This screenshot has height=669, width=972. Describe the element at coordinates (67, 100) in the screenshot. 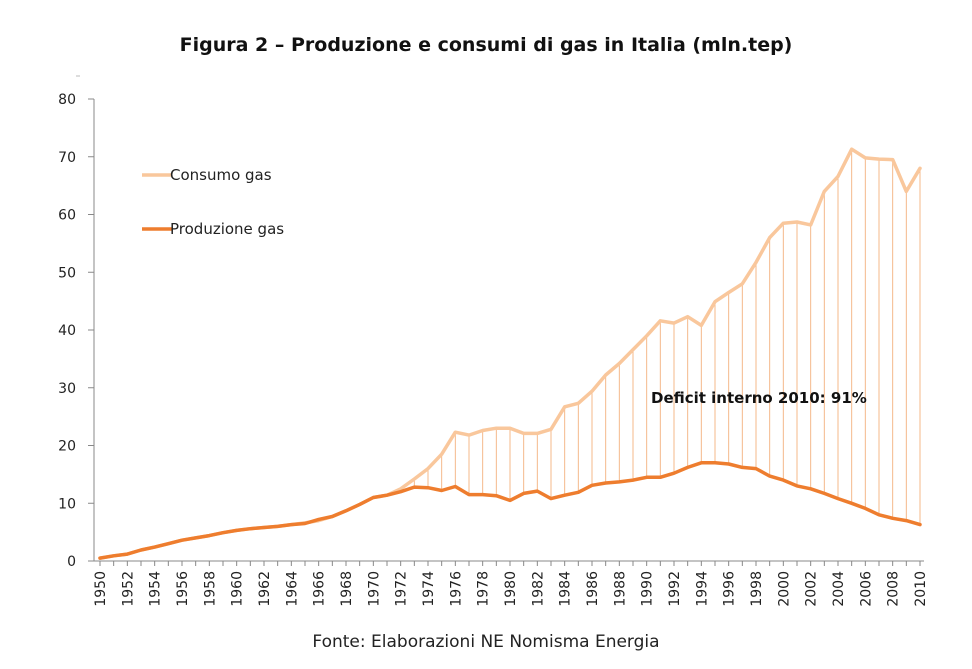

I see `y-tick-label: 80` at that location.